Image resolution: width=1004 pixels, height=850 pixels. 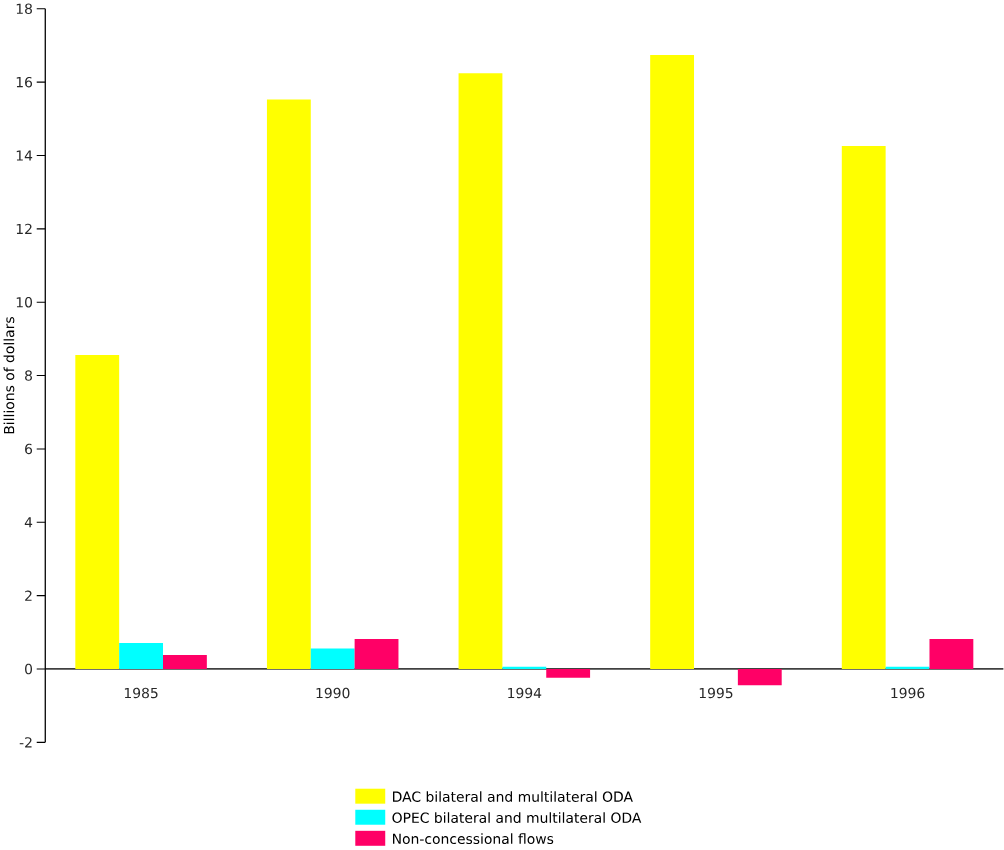 What do you see at coordinates (513, 797) in the screenshot?
I see `legend-label: DAC bilateral and multilateral ODA` at bounding box center [513, 797].